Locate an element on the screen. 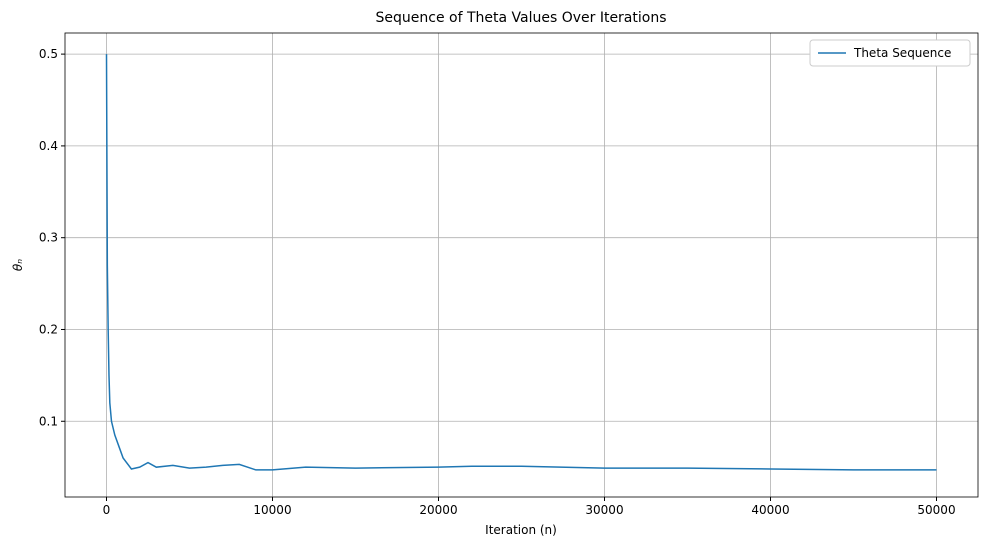 The image size is (1004, 547). legend: Theta Sequence is located at coordinates (890, 53).